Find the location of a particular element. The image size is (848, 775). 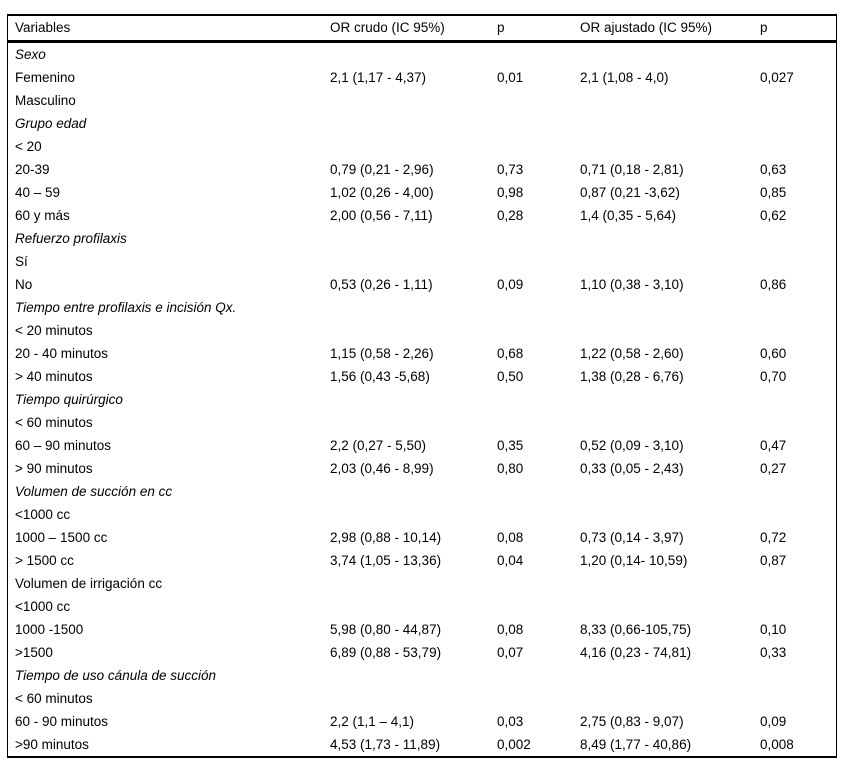

row-label: Sexo is located at coordinates (30, 54).